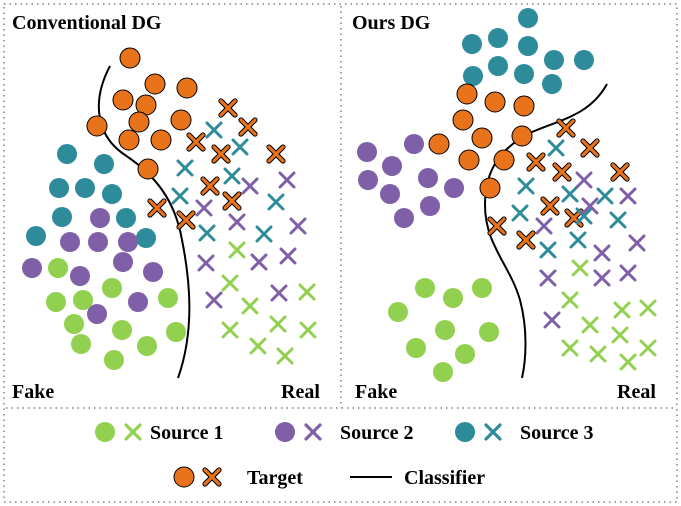  What do you see at coordinates (184, 477) in the screenshot?
I see `legend-target-circle` at bounding box center [184, 477].